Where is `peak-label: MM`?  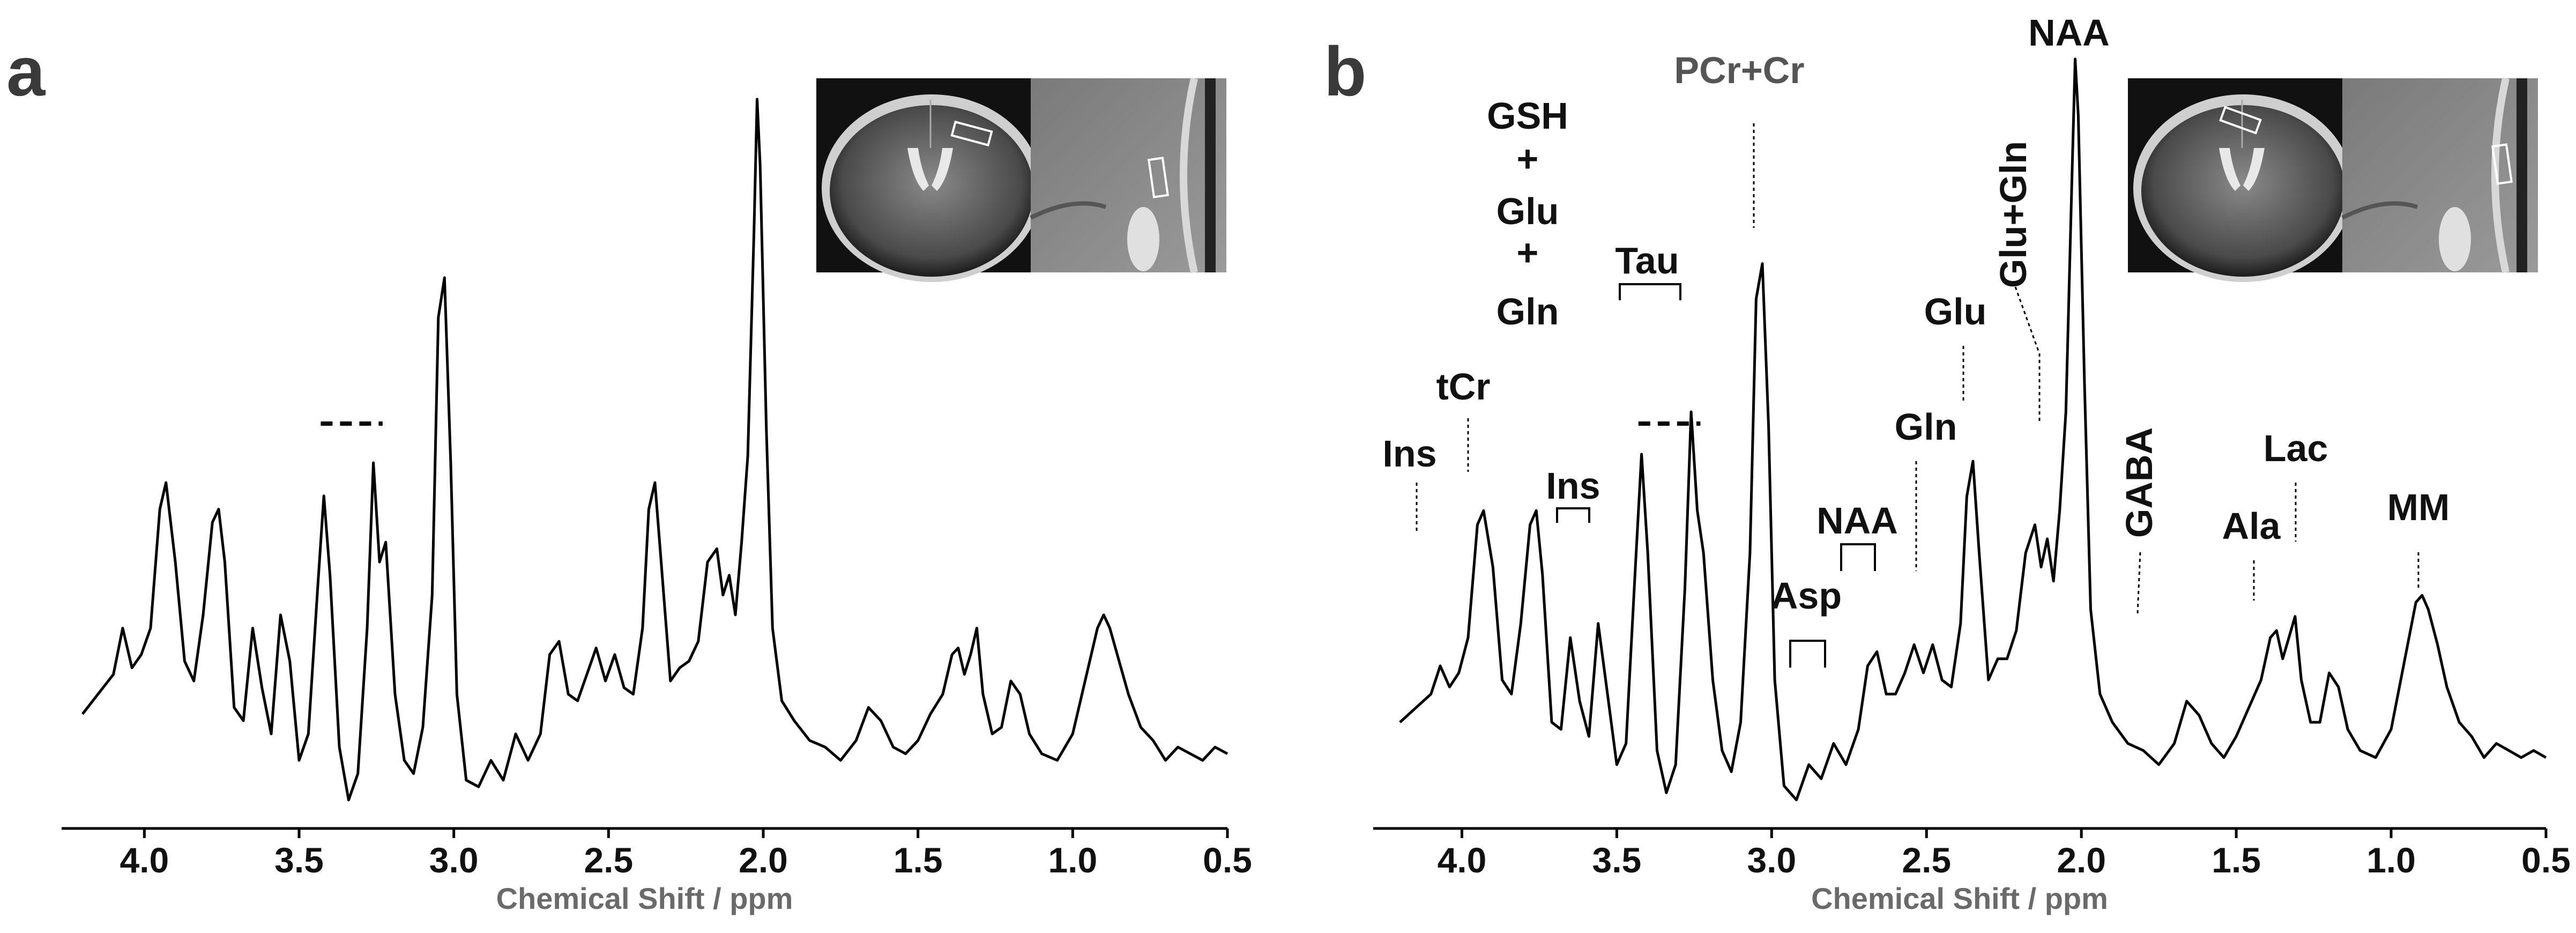
peak-label: MM is located at coordinates (2418, 507).